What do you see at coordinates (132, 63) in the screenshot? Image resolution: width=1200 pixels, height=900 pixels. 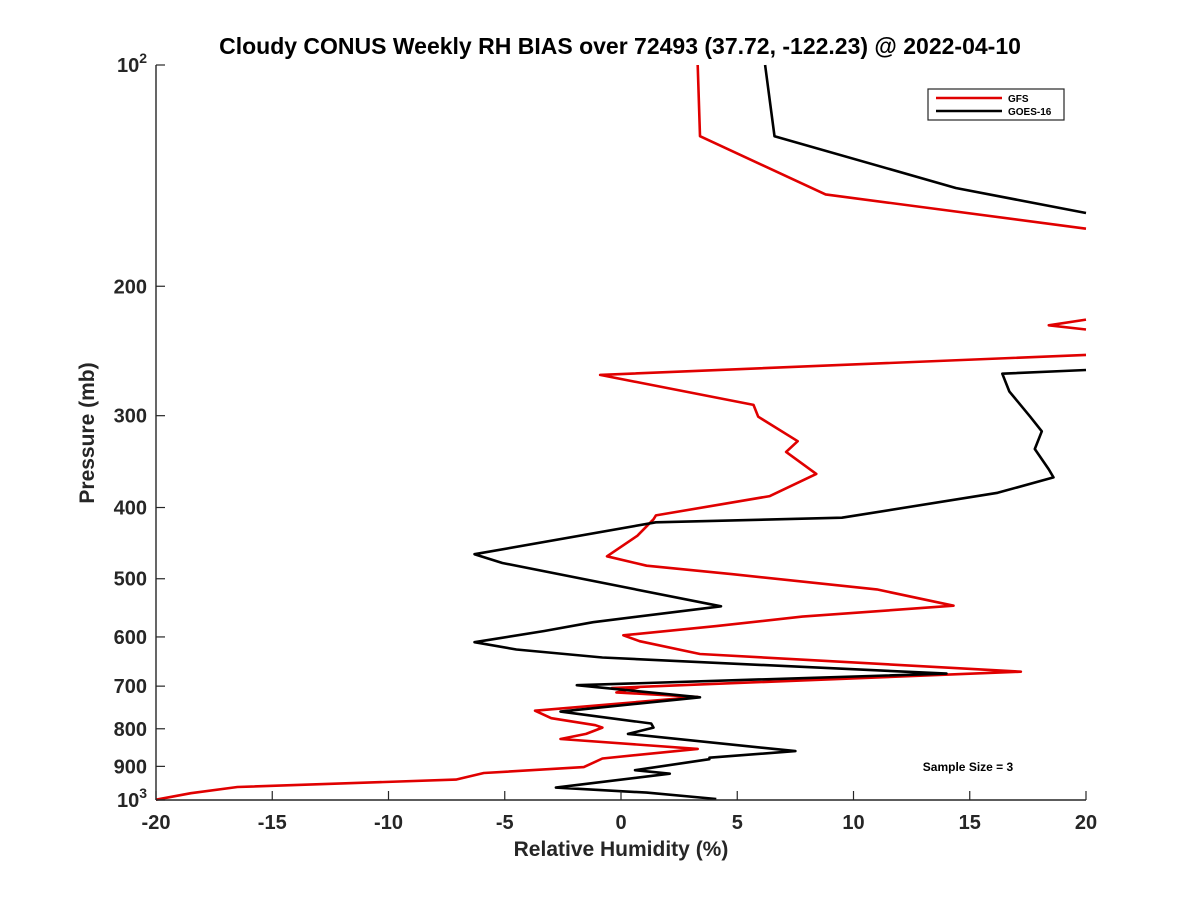 I see `y-tick-label: 10²` at bounding box center [132, 63].